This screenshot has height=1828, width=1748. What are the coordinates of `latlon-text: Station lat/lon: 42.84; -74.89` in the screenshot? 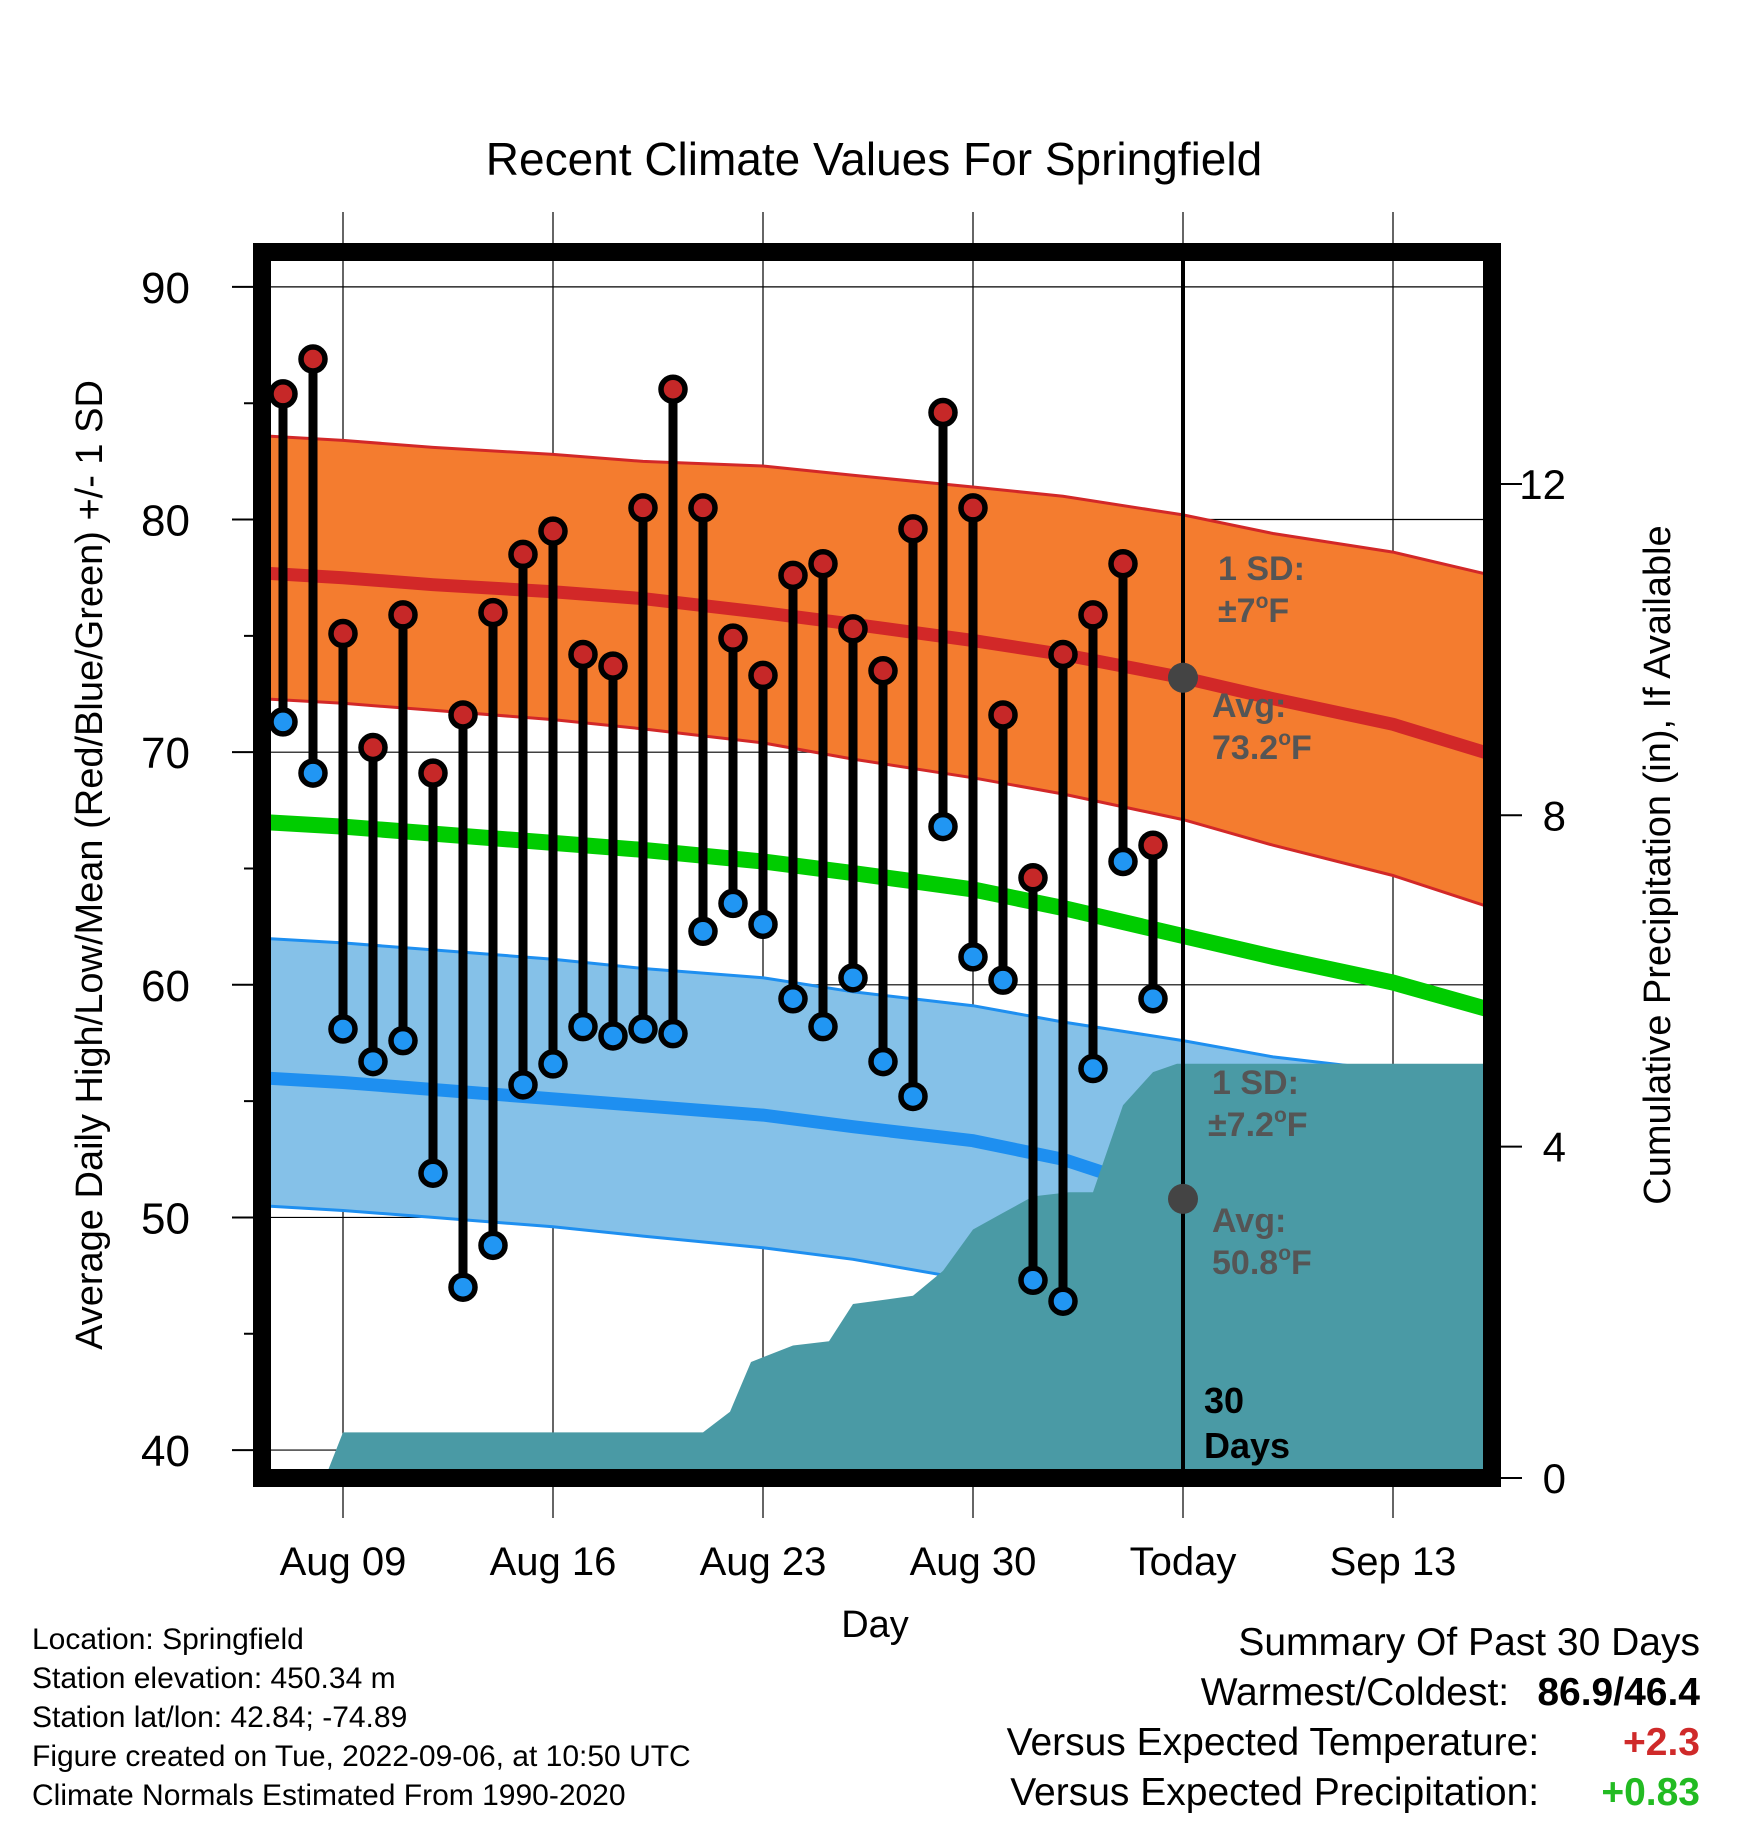 It's located at (220, 1717).